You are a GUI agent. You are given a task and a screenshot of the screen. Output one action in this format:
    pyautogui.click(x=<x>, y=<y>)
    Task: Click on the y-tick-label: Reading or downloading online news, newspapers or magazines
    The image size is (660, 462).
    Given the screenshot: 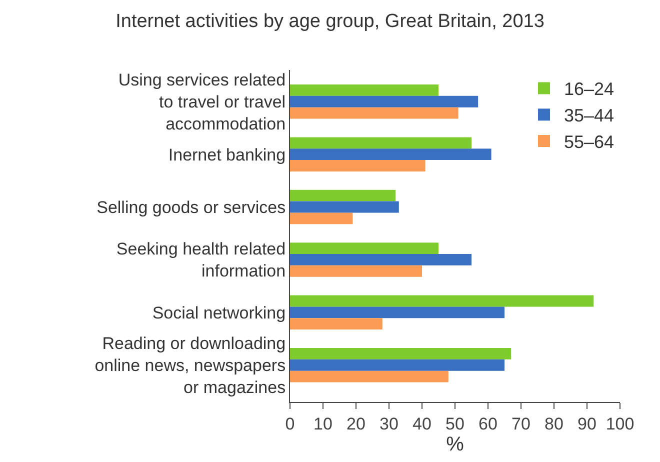 What is the action you would take?
    pyautogui.click(x=190, y=366)
    